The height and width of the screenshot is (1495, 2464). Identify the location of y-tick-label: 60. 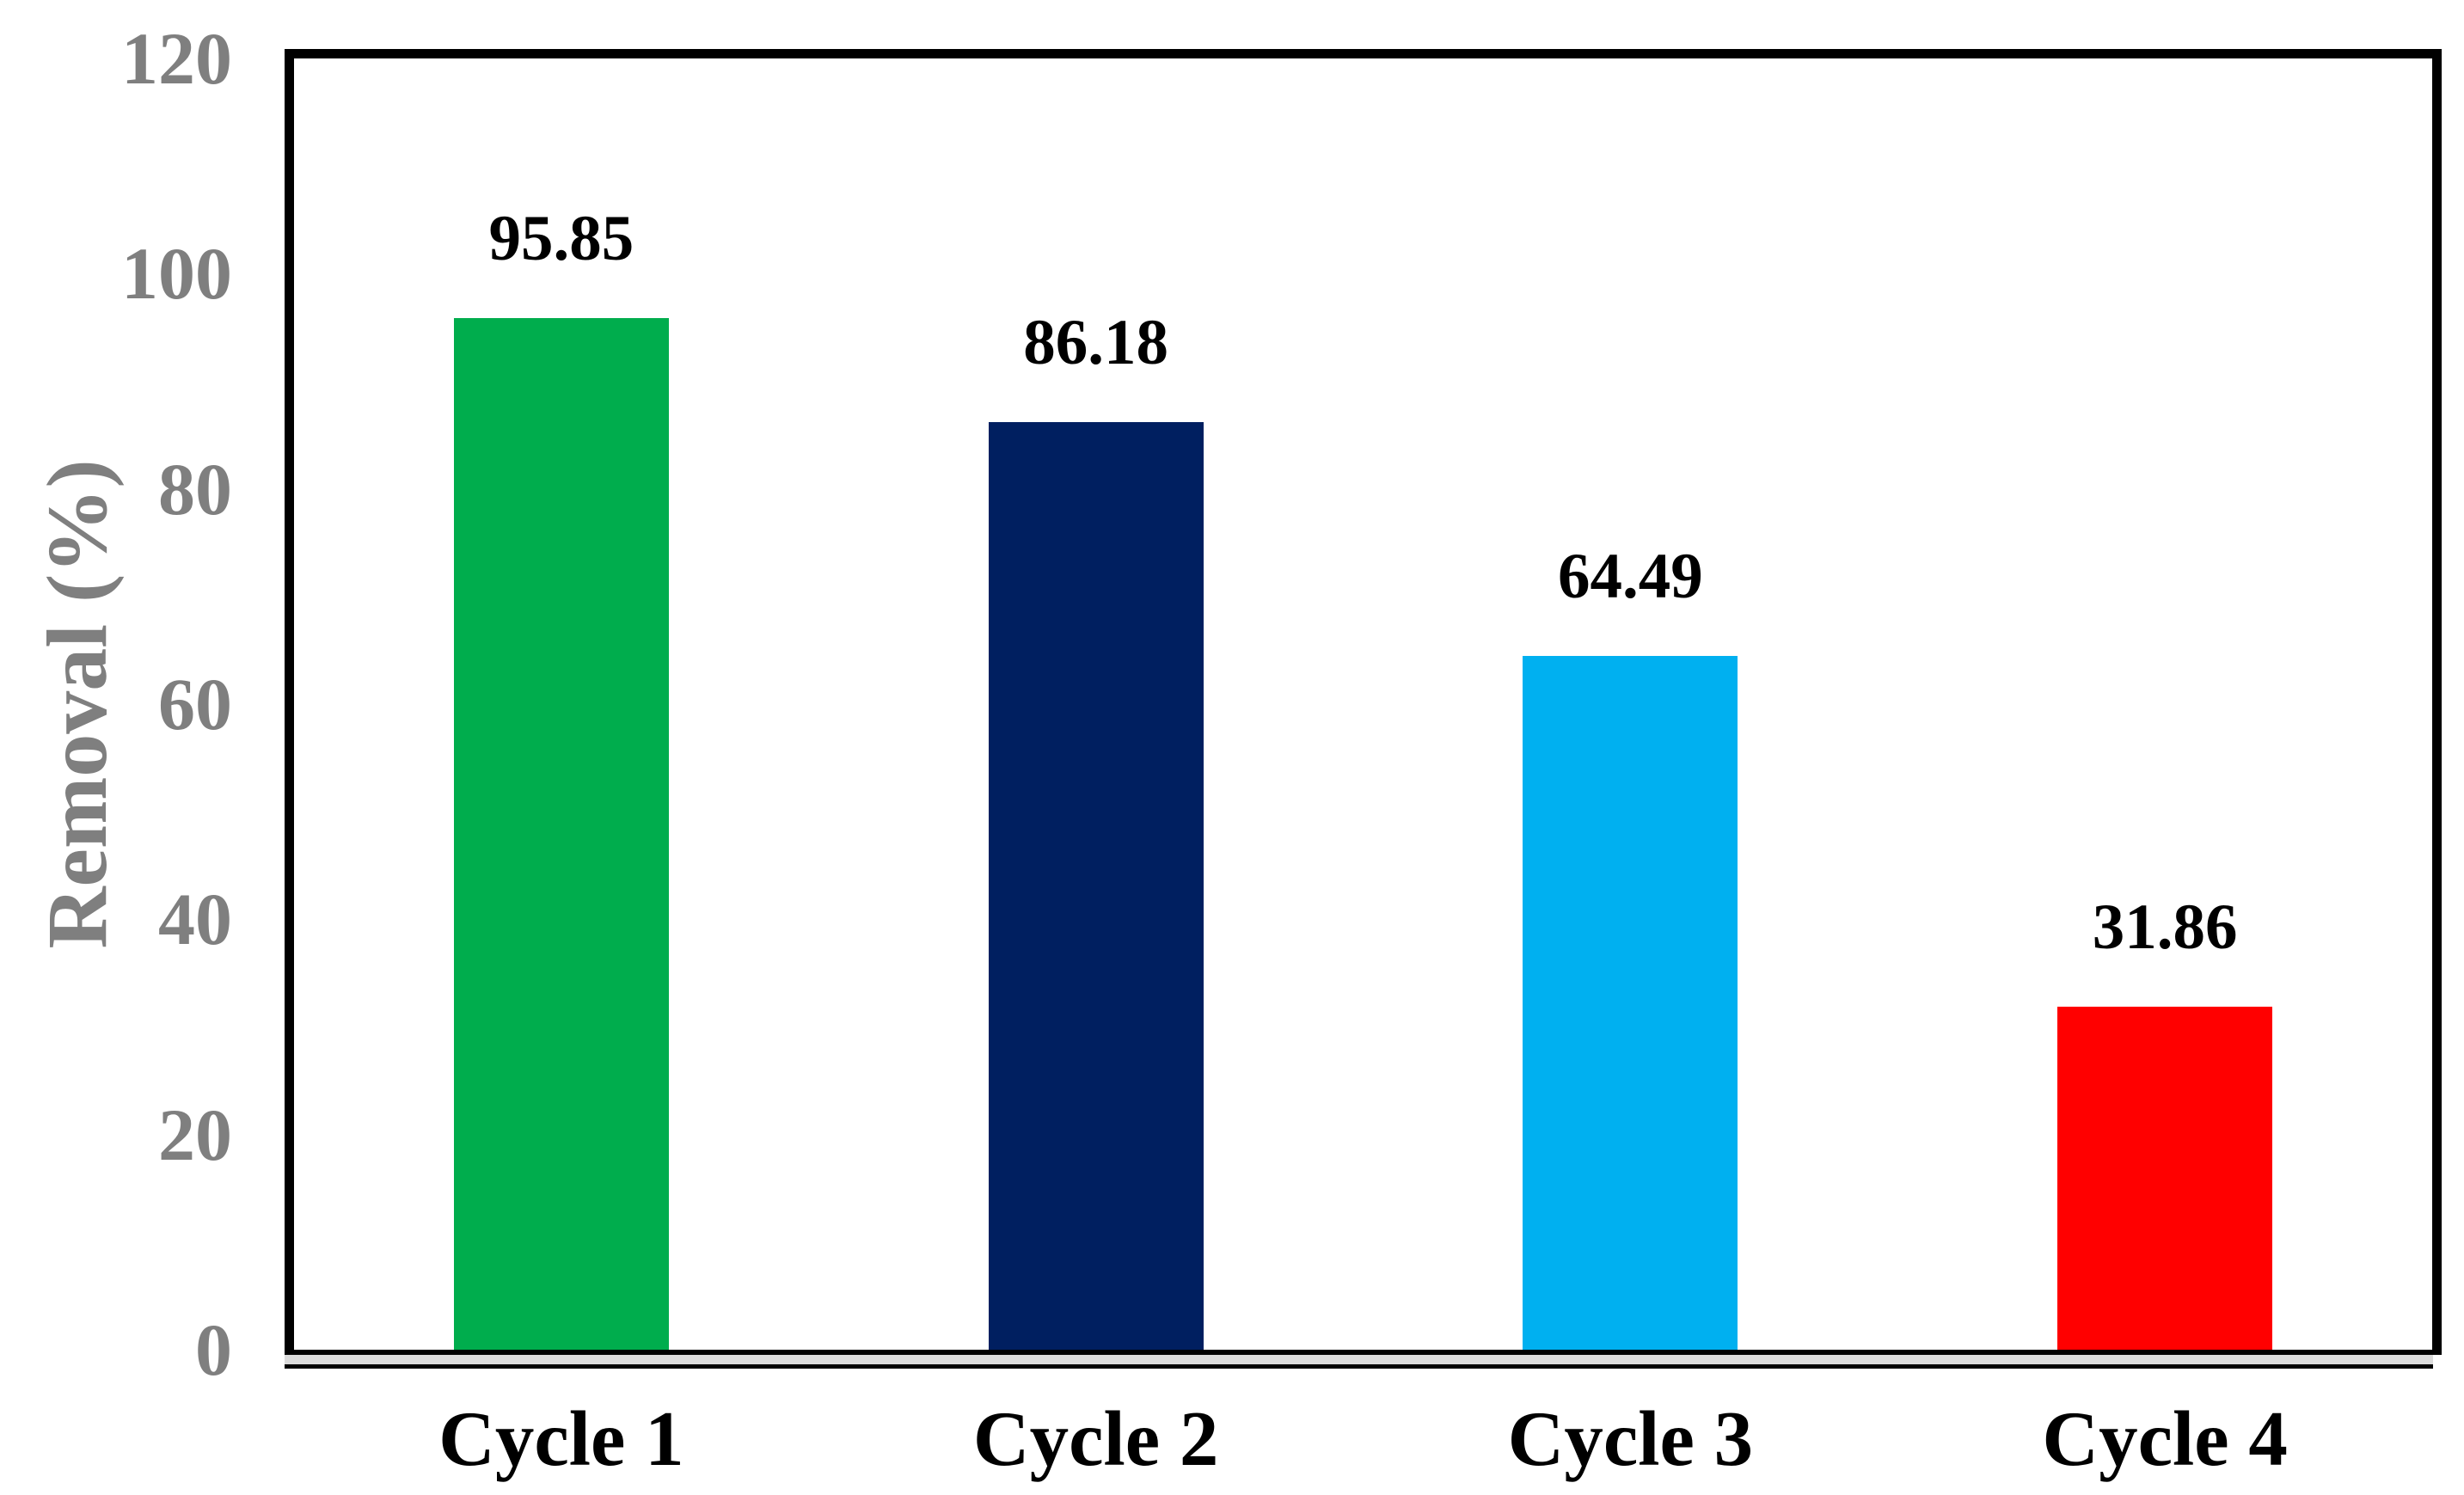
(195, 704).